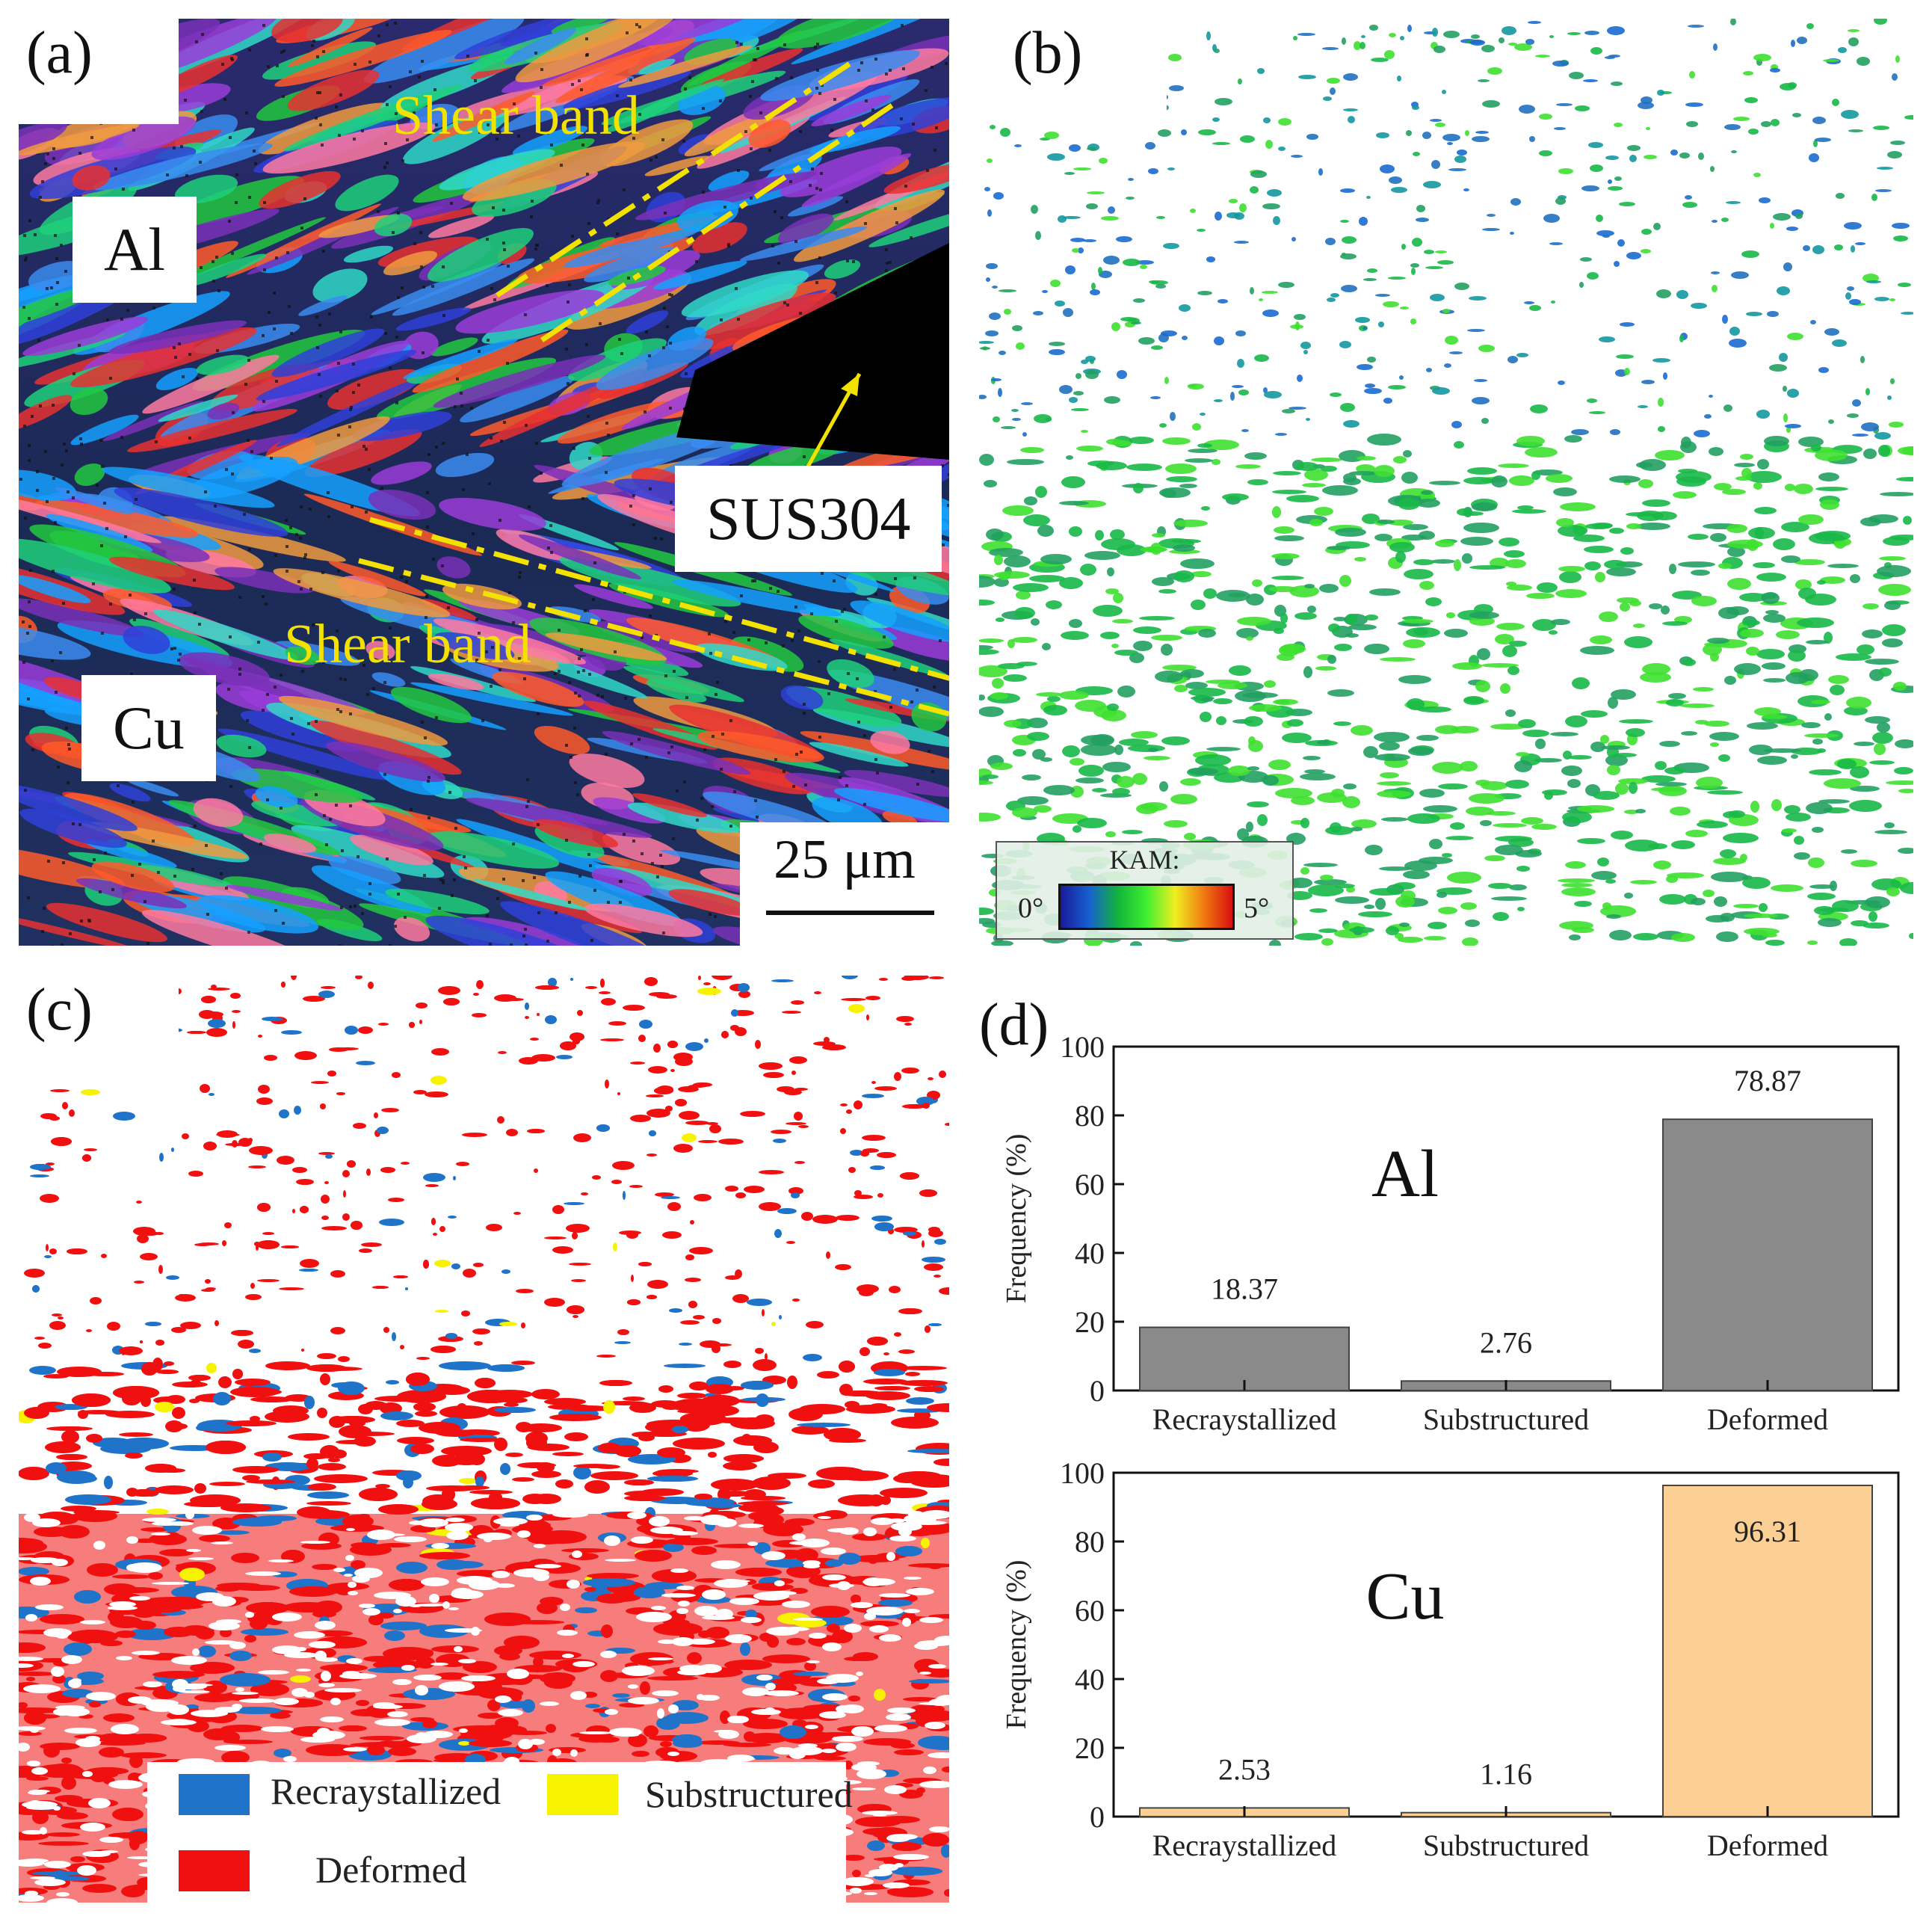 Image resolution: width=1932 pixels, height=1925 pixels. What do you see at coordinates (516, 116) in the screenshot?
I see `shear-band-label-top: Shear band` at bounding box center [516, 116].